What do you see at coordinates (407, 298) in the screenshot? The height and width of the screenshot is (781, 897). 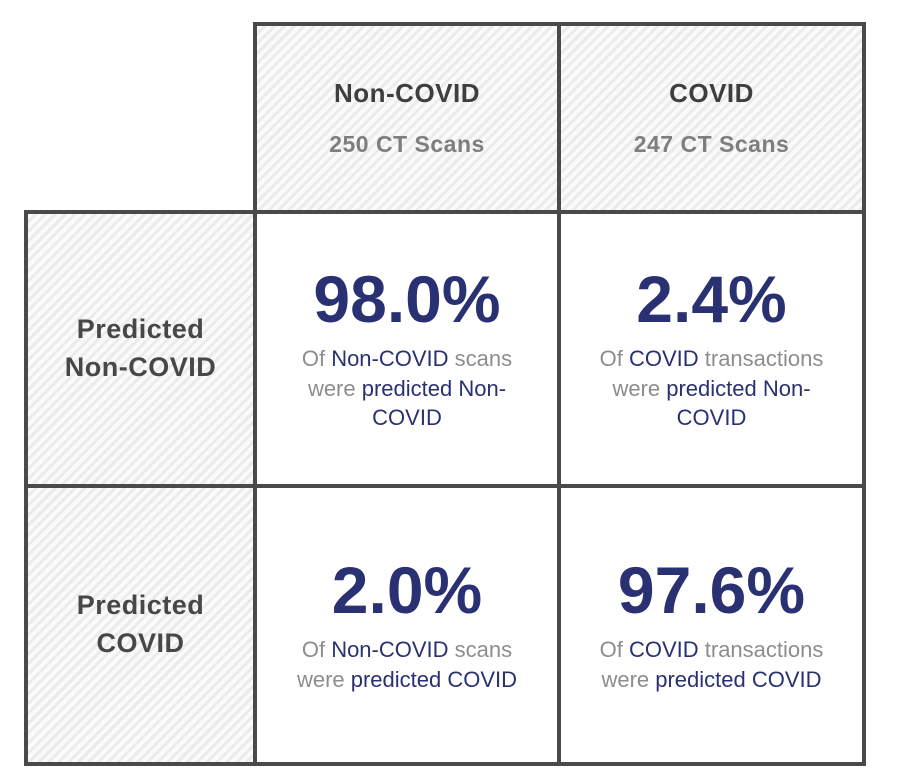 I see `cell-true-negative-value: 98.0%` at bounding box center [407, 298].